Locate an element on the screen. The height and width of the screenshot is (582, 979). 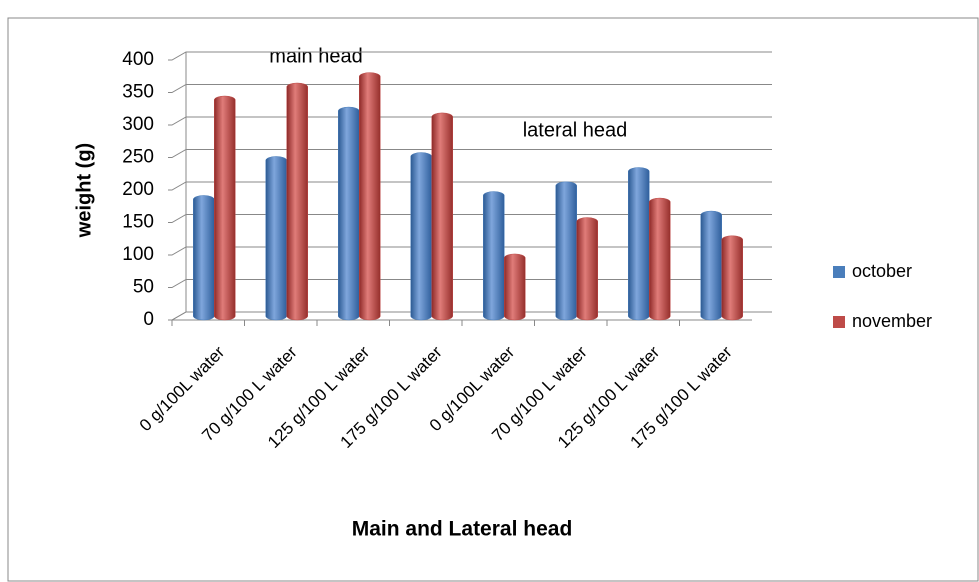
annotation: lateral head is located at coordinates (575, 130).